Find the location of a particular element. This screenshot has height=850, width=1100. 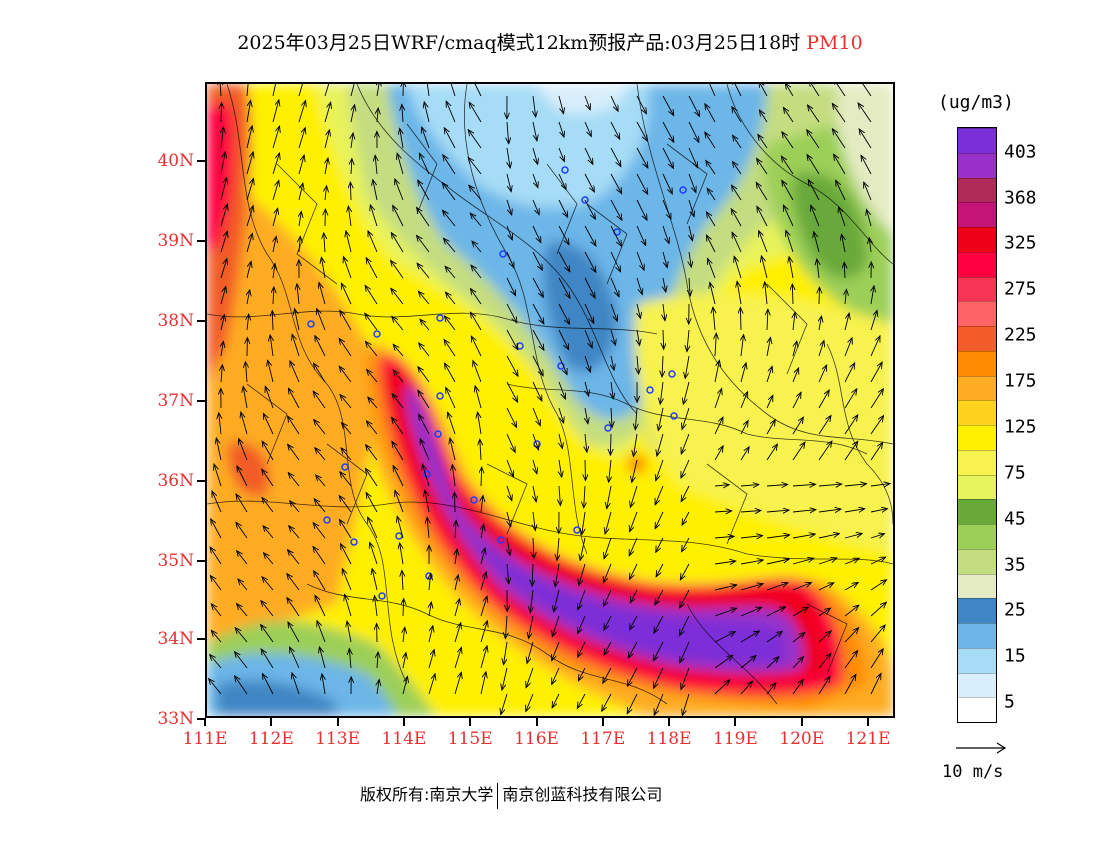

legend-label: 275 is located at coordinates (1020, 289).